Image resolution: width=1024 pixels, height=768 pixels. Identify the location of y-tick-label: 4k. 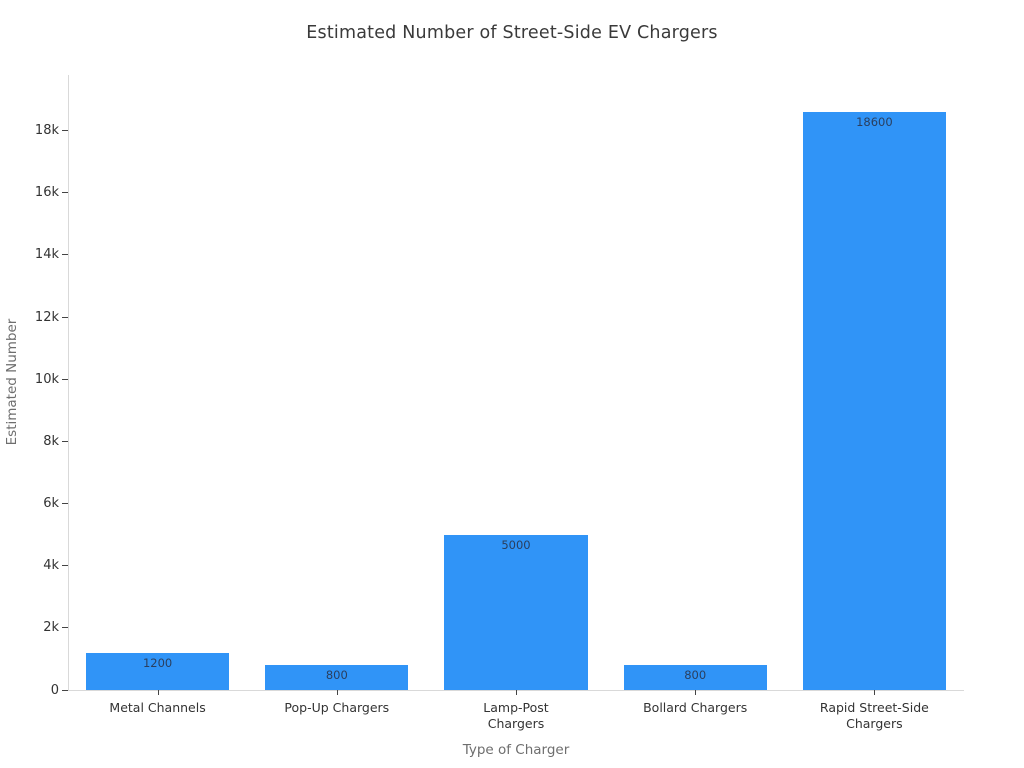
(51, 566).